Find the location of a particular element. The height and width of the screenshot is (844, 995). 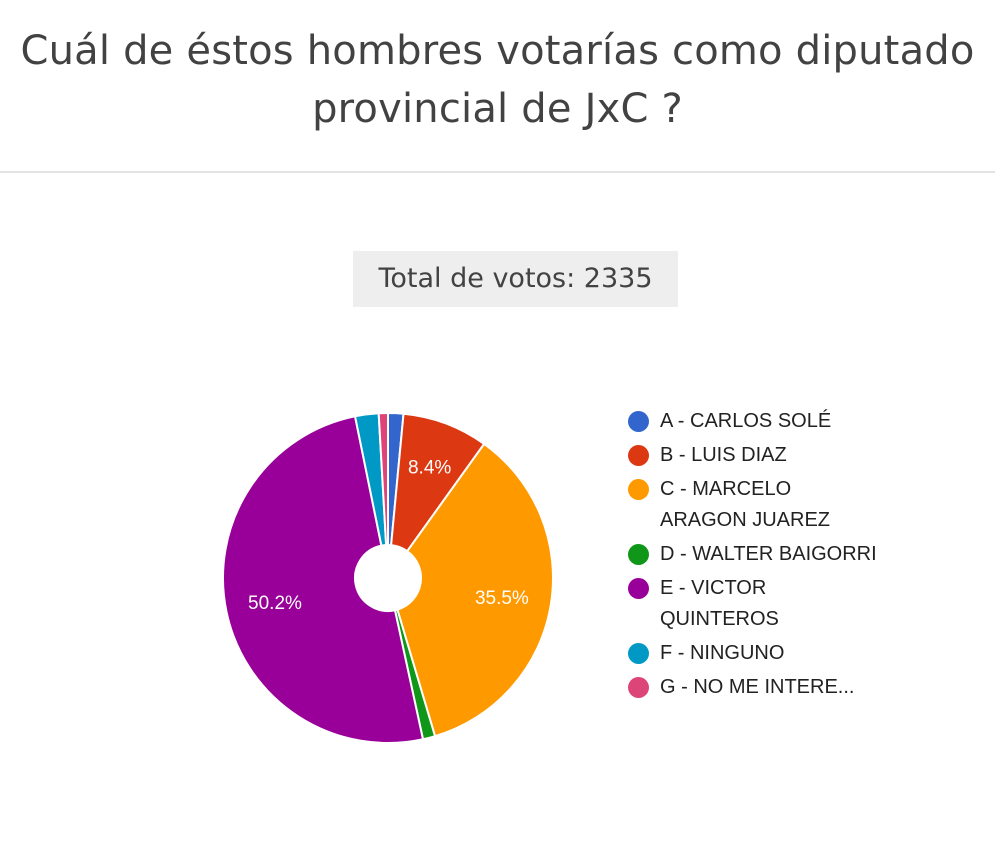

chart-slice-labels: 8.4% 35.5% 50.2% is located at coordinates (388, 536).